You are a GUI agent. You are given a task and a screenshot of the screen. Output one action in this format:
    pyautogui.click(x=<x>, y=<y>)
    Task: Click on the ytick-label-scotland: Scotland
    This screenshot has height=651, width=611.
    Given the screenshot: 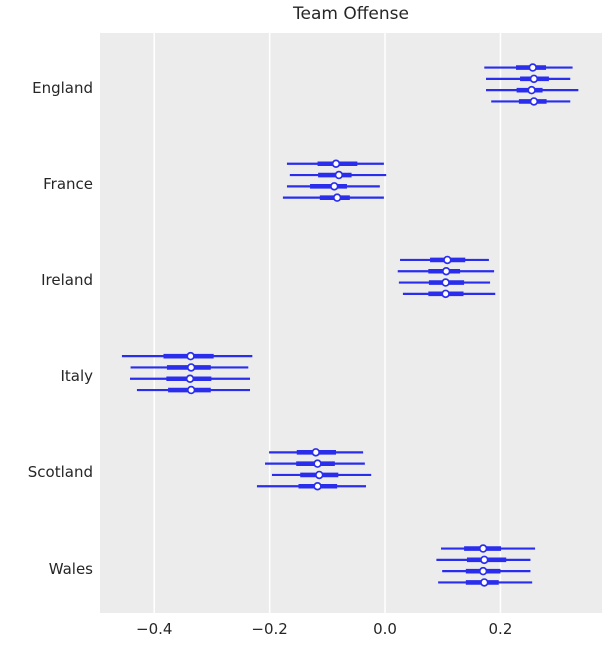 What is the action you would take?
    pyautogui.click(x=60, y=472)
    